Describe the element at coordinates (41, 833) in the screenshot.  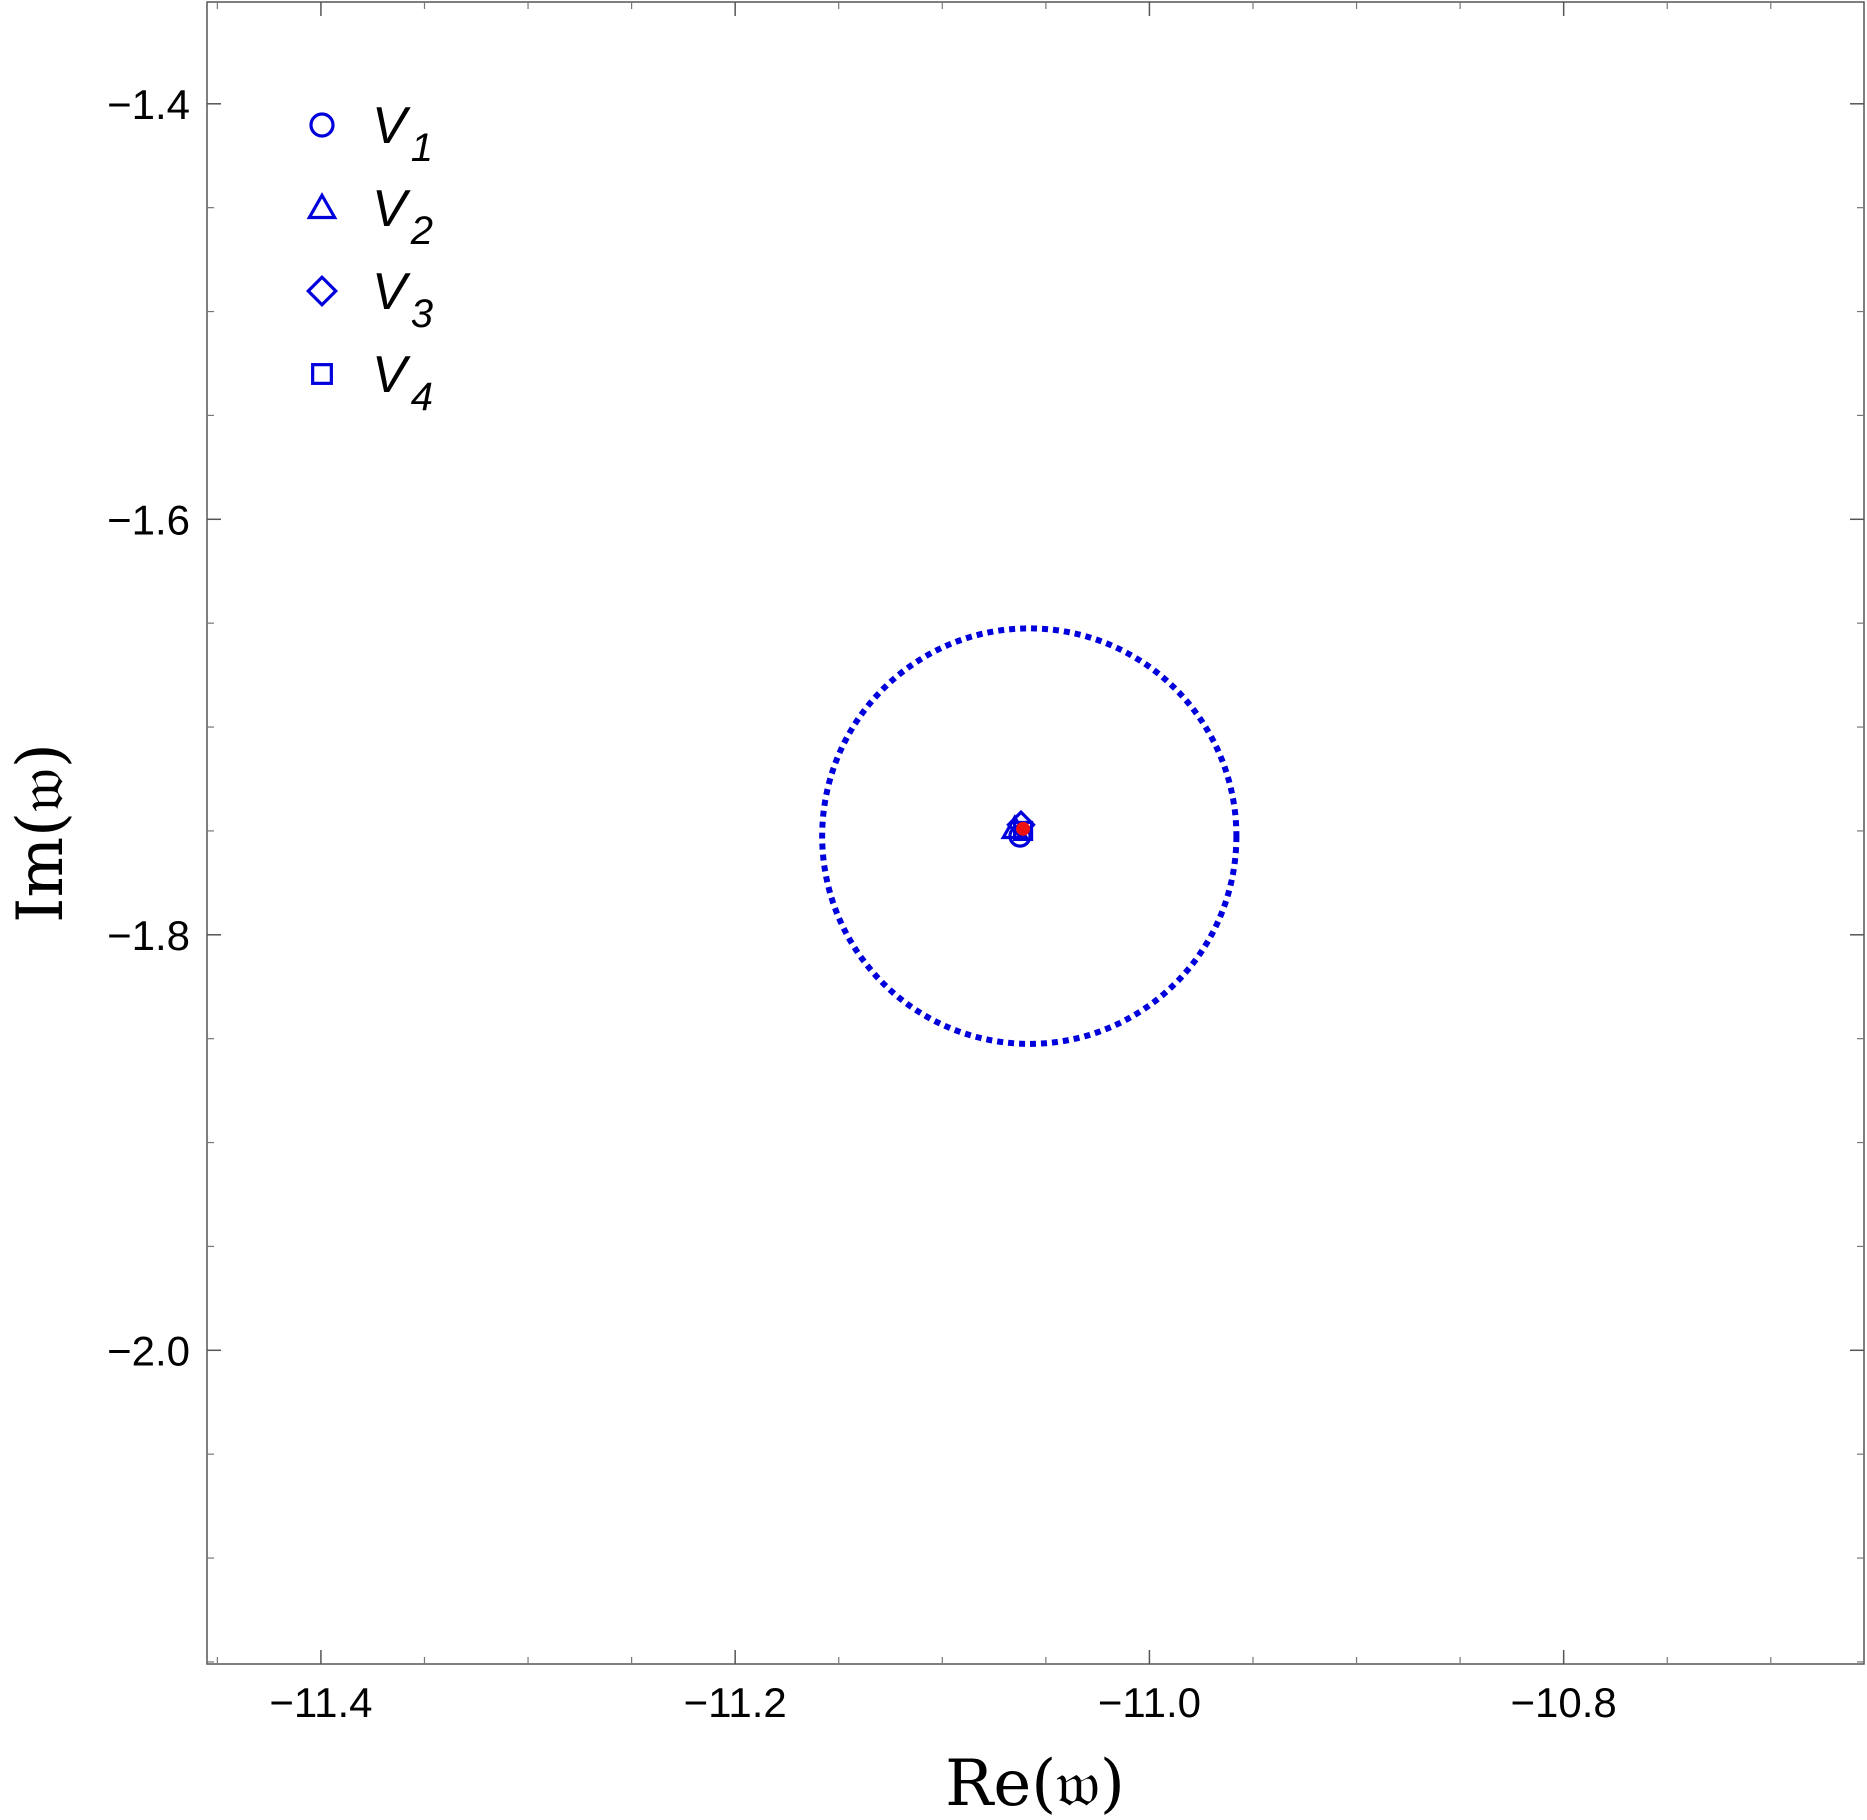
I see `y-axis-title: Im(𝔴)` at that location.